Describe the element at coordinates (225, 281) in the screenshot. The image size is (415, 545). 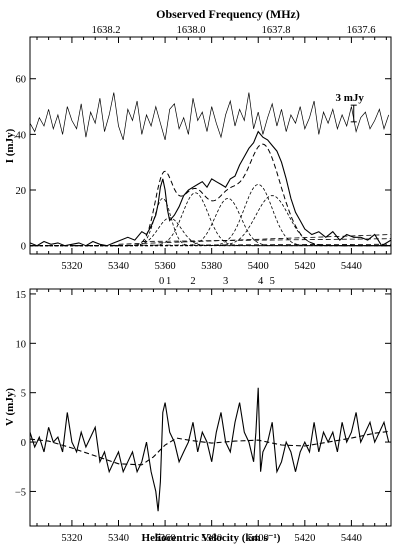
I see `component-marker-label: 3` at that location.